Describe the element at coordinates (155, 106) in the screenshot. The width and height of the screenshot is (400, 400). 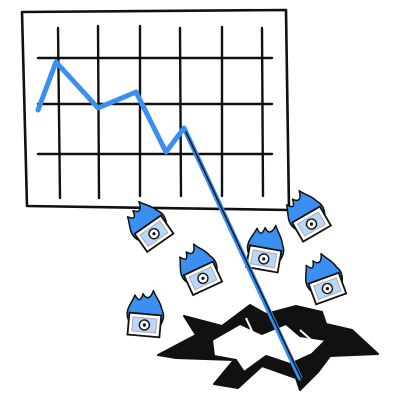
I see `chart-grid-horizontal` at that location.